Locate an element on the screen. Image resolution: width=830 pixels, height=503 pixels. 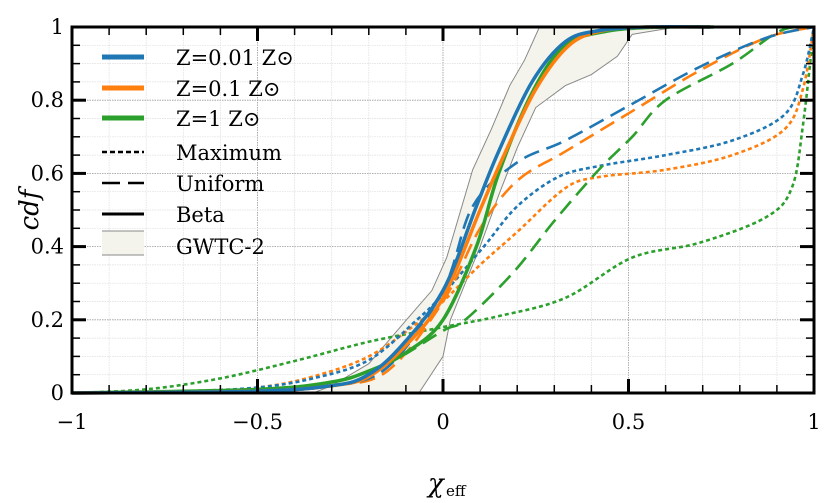
x-tick-label: −1 is located at coordinates (72, 422).